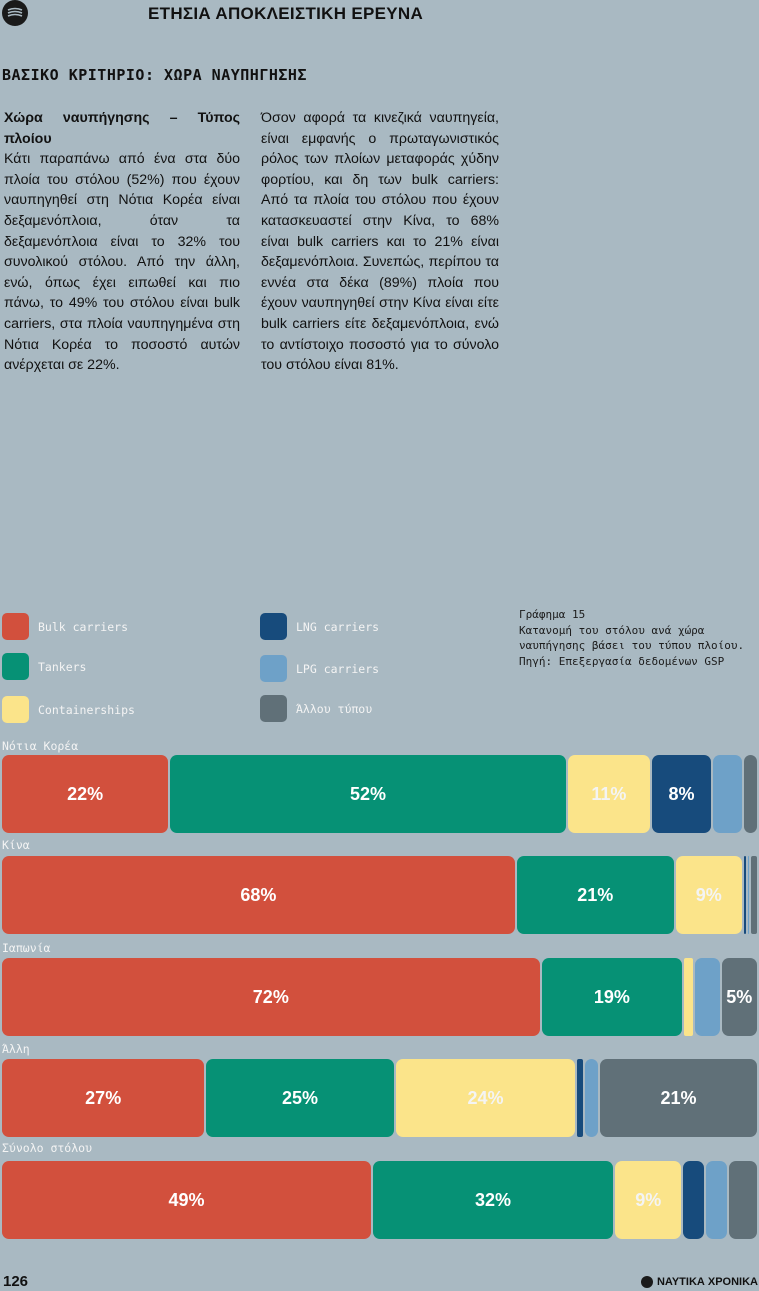 This screenshot has width=759, height=1291. I want to click on bar-row: 68% 21% 9%, so click(380, 895).